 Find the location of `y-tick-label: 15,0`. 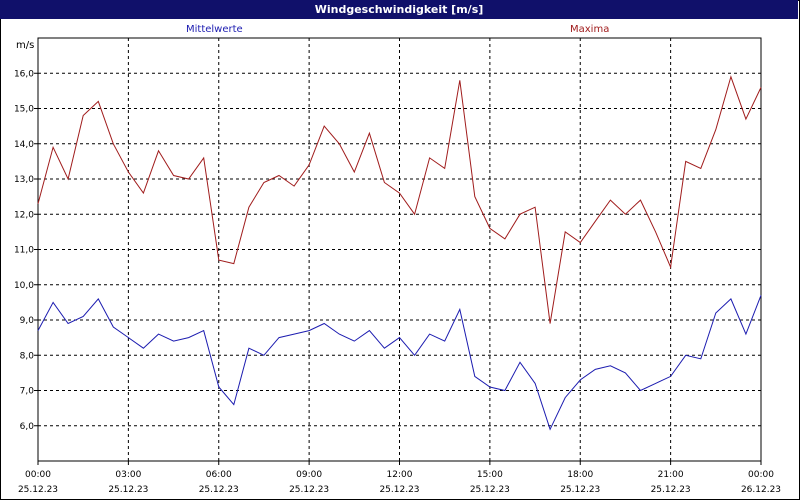

y-tick-label: 15,0 is located at coordinates (24, 110).